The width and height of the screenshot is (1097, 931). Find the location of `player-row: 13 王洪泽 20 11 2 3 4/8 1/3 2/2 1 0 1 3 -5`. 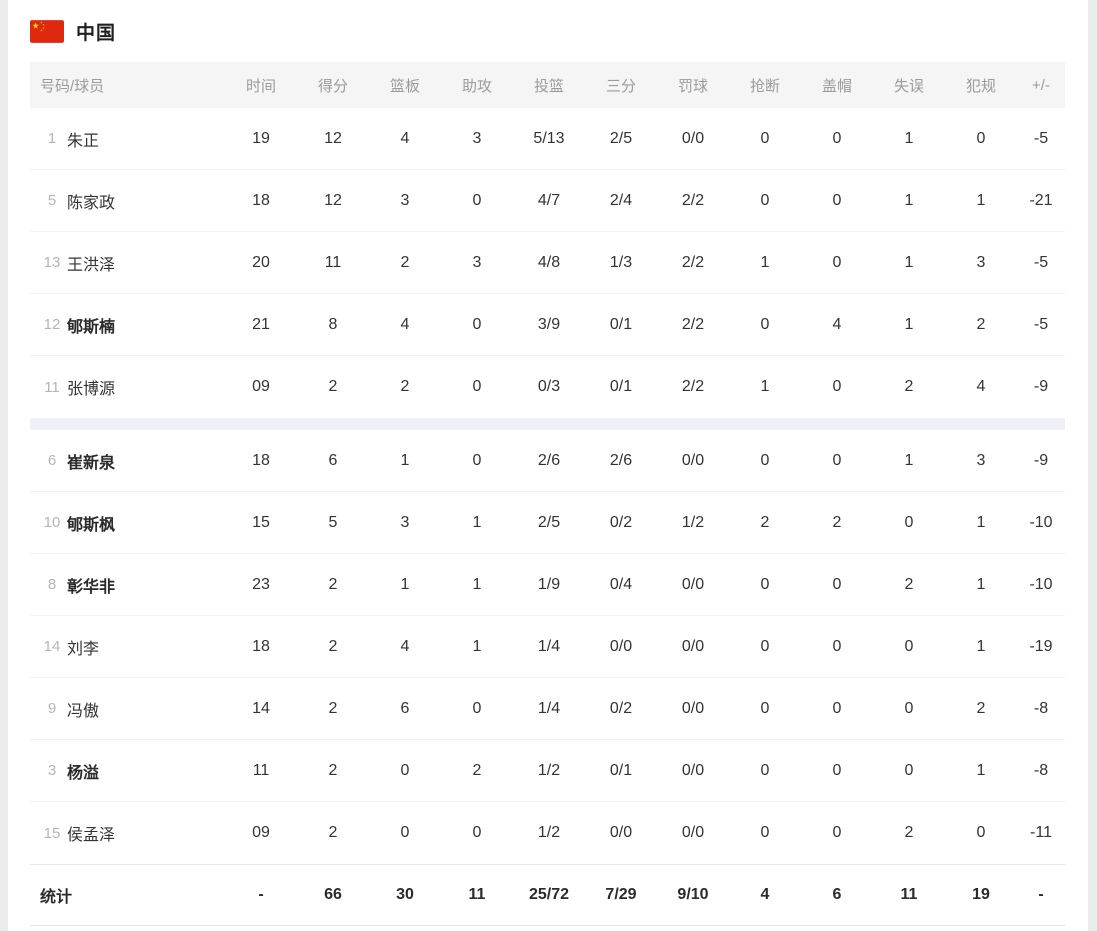

player-row: 13 王洪泽 20 11 2 3 4/8 1/3 2/2 1 0 1 3 -5 is located at coordinates (547, 263).